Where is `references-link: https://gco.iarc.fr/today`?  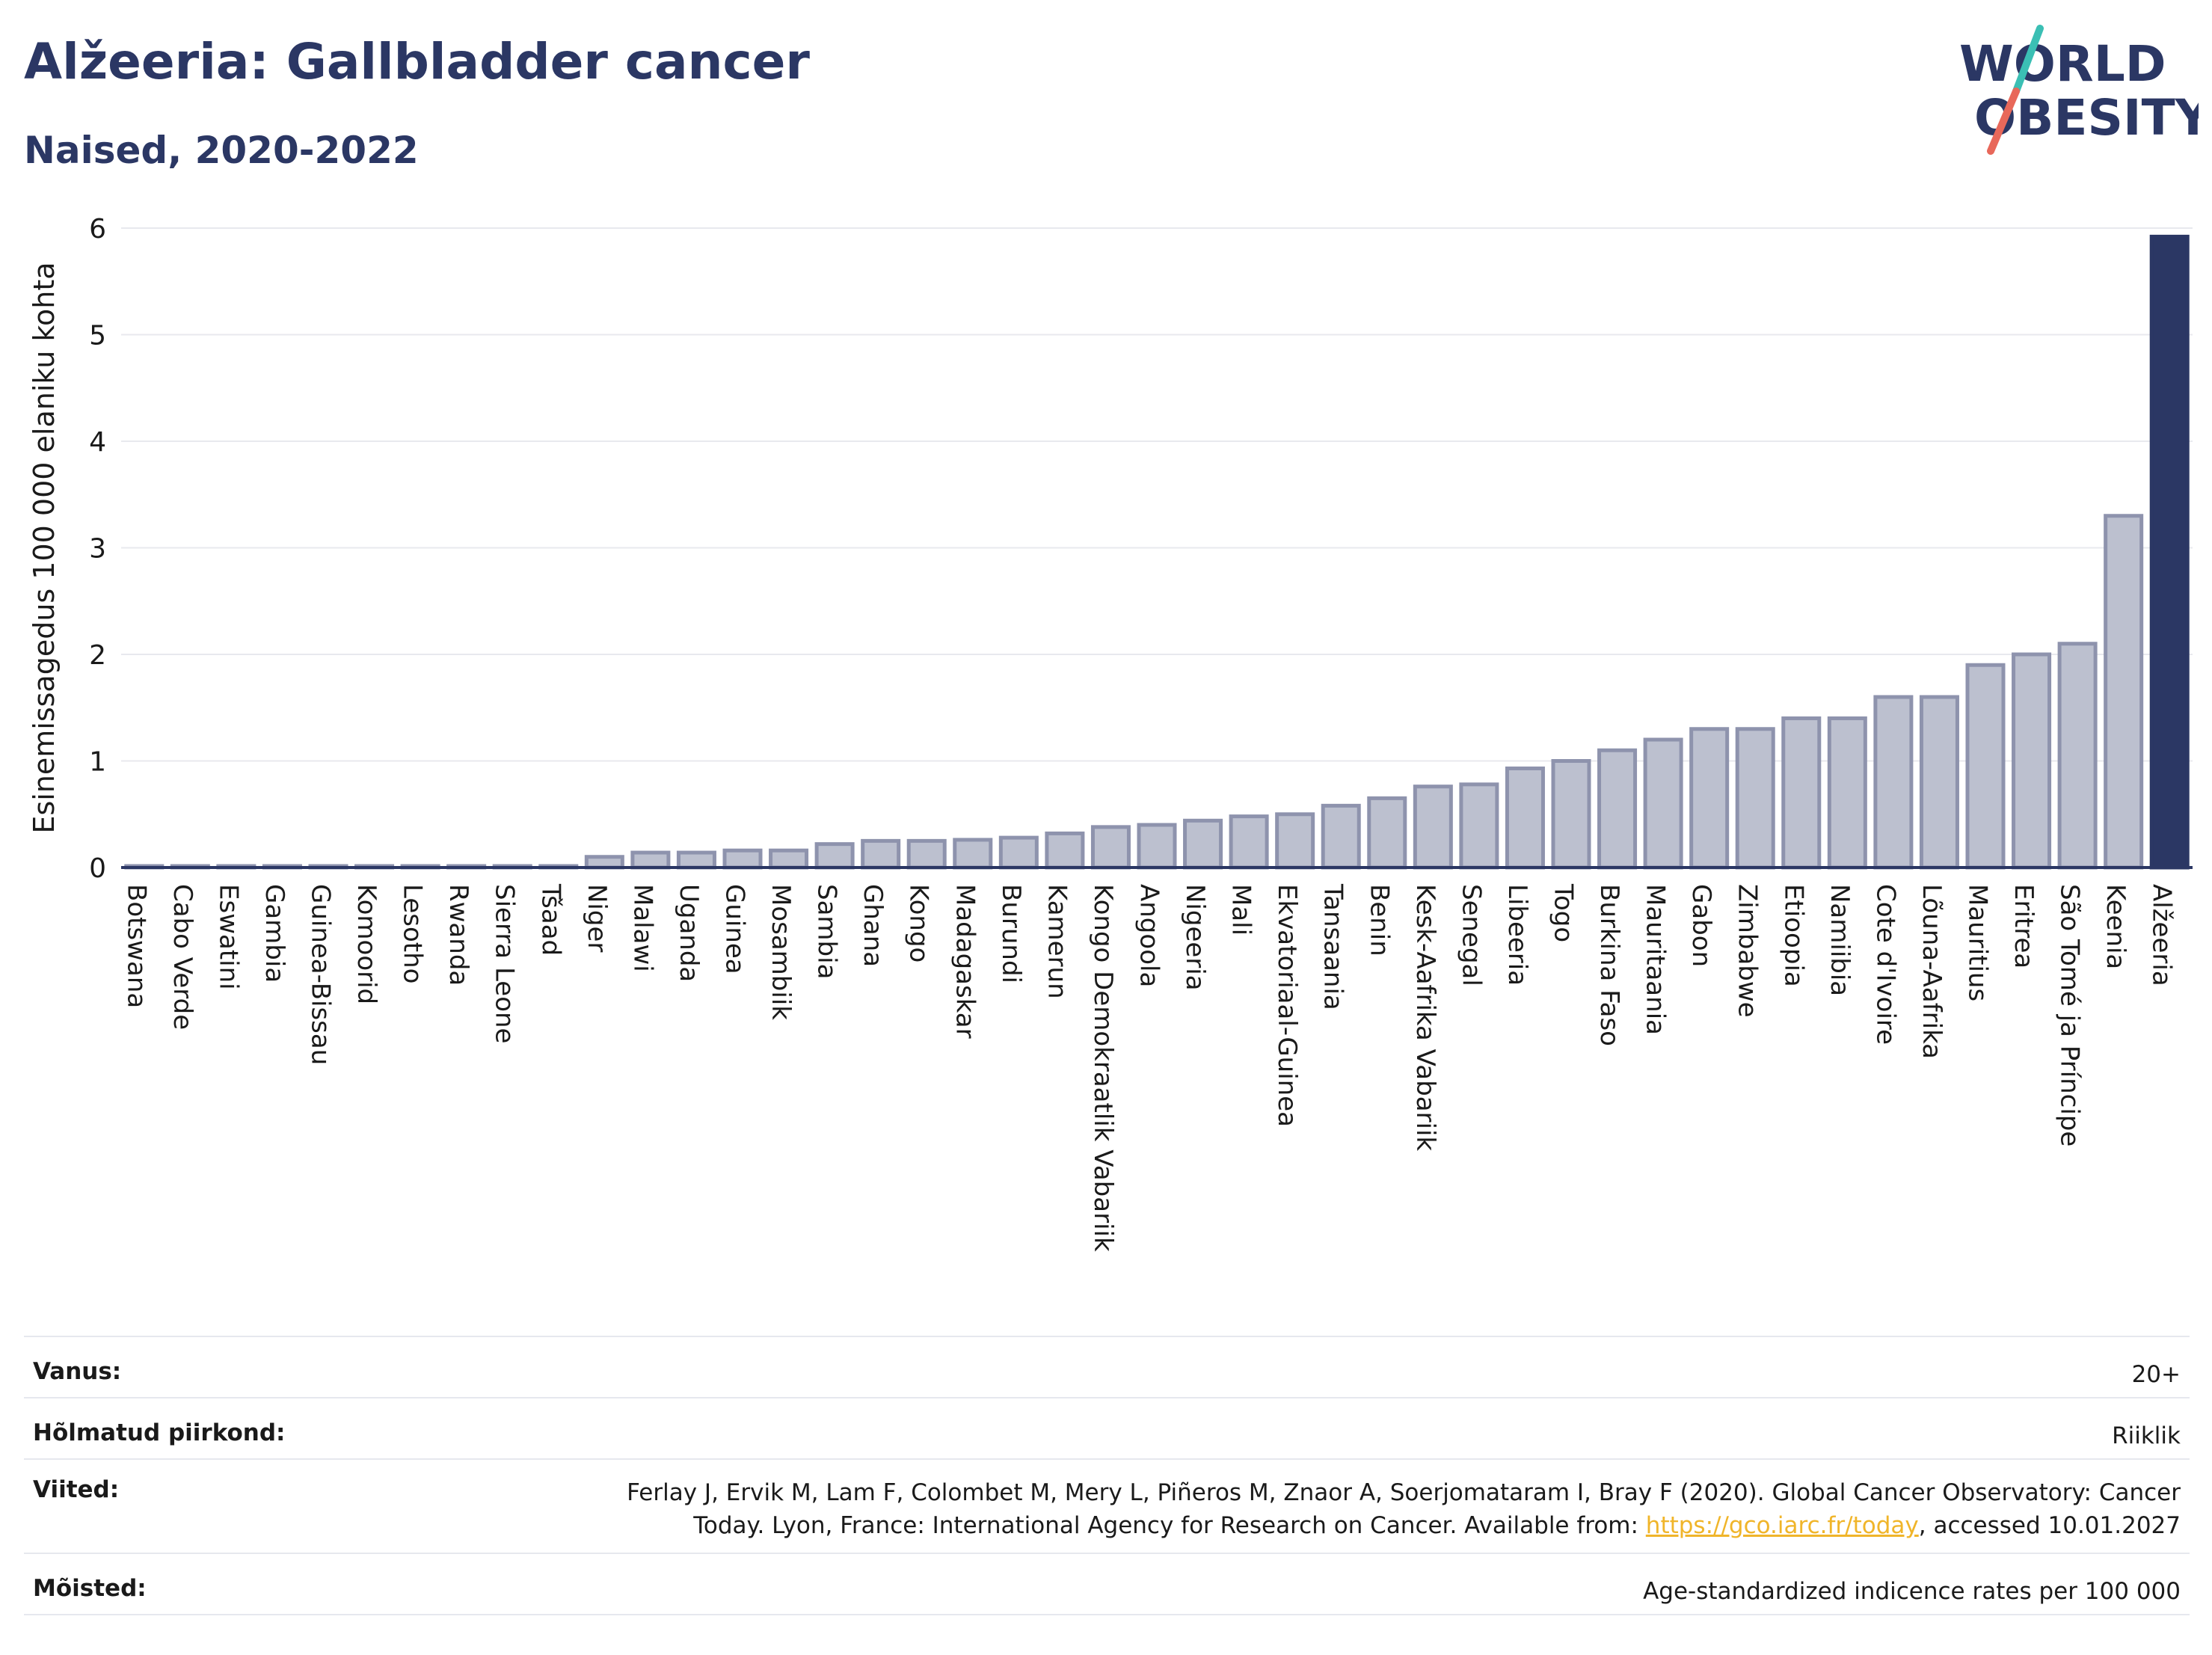
references-link: https://gco.iarc.fr/today is located at coordinates (1782, 1526).